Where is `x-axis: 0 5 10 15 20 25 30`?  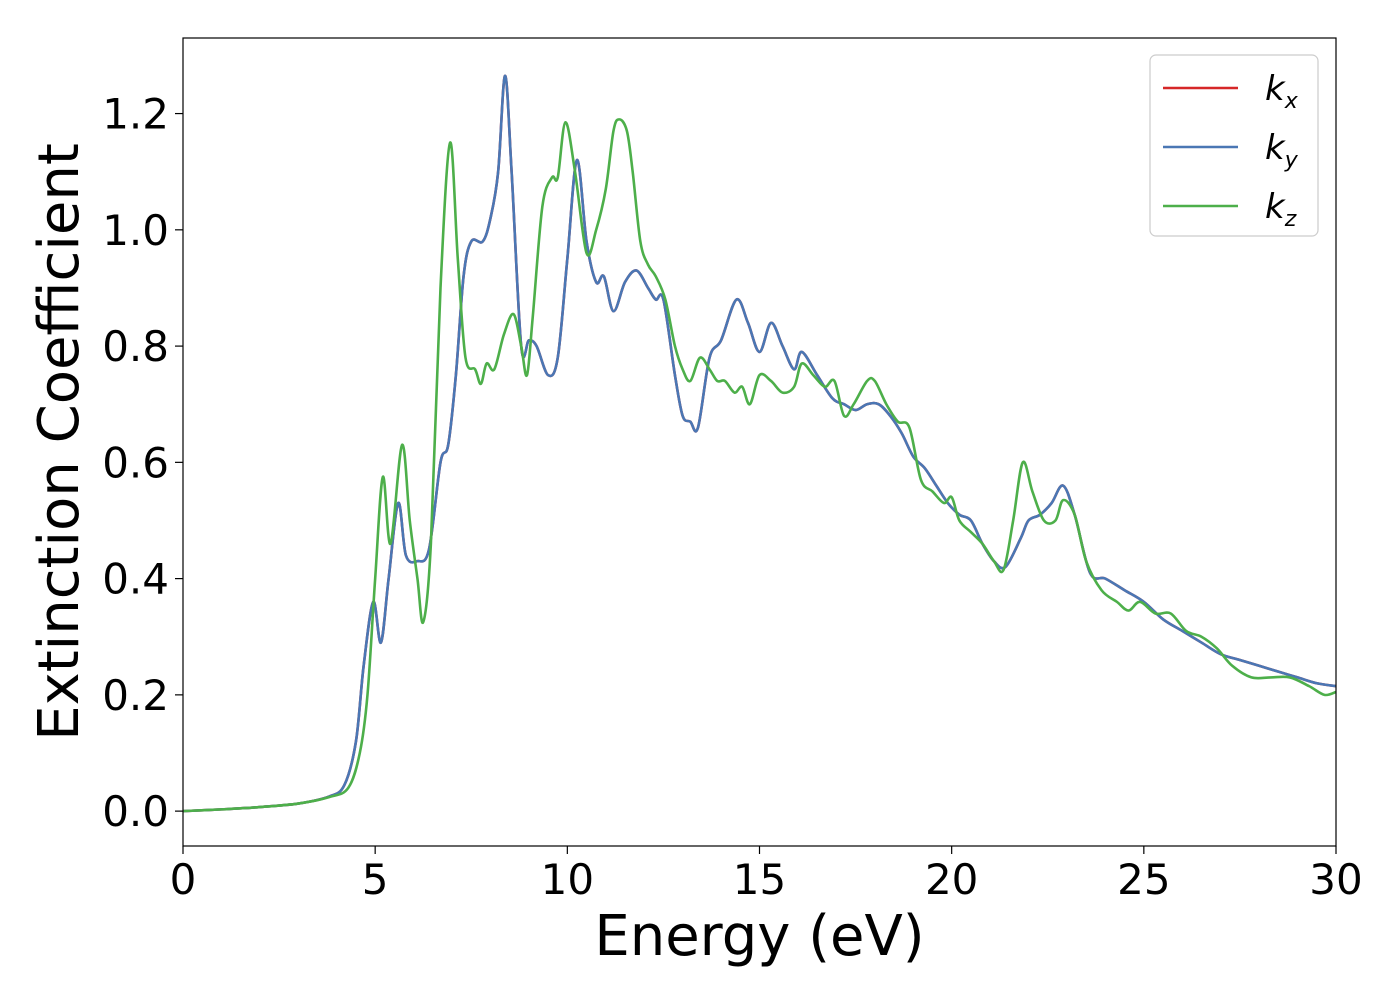 x-axis: 0 5 10 15 20 25 30 is located at coordinates (766, 875).